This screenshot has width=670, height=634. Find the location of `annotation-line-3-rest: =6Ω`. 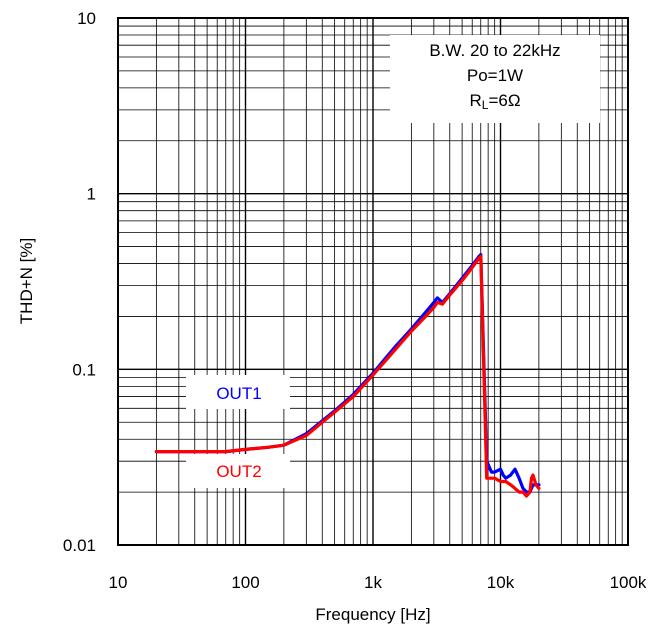

annotation-line-3-rest: =6Ω is located at coordinates (504, 100).